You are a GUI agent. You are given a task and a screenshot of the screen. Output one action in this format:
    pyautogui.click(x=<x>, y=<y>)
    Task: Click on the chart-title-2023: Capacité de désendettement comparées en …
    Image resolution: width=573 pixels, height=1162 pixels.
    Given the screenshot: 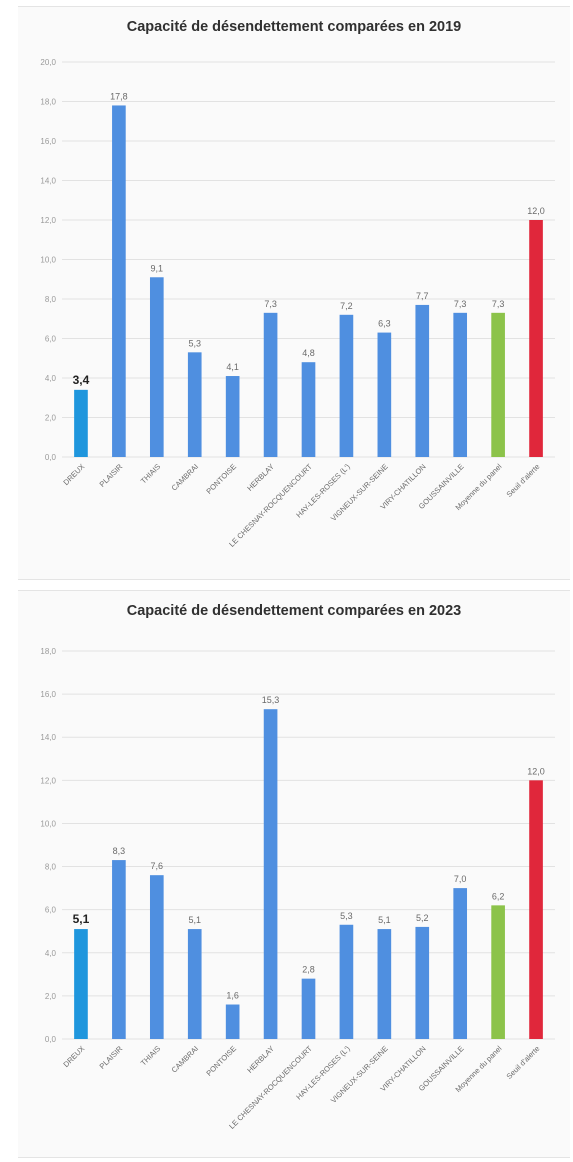 What is the action you would take?
    pyautogui.click(x=294, y=611)
    